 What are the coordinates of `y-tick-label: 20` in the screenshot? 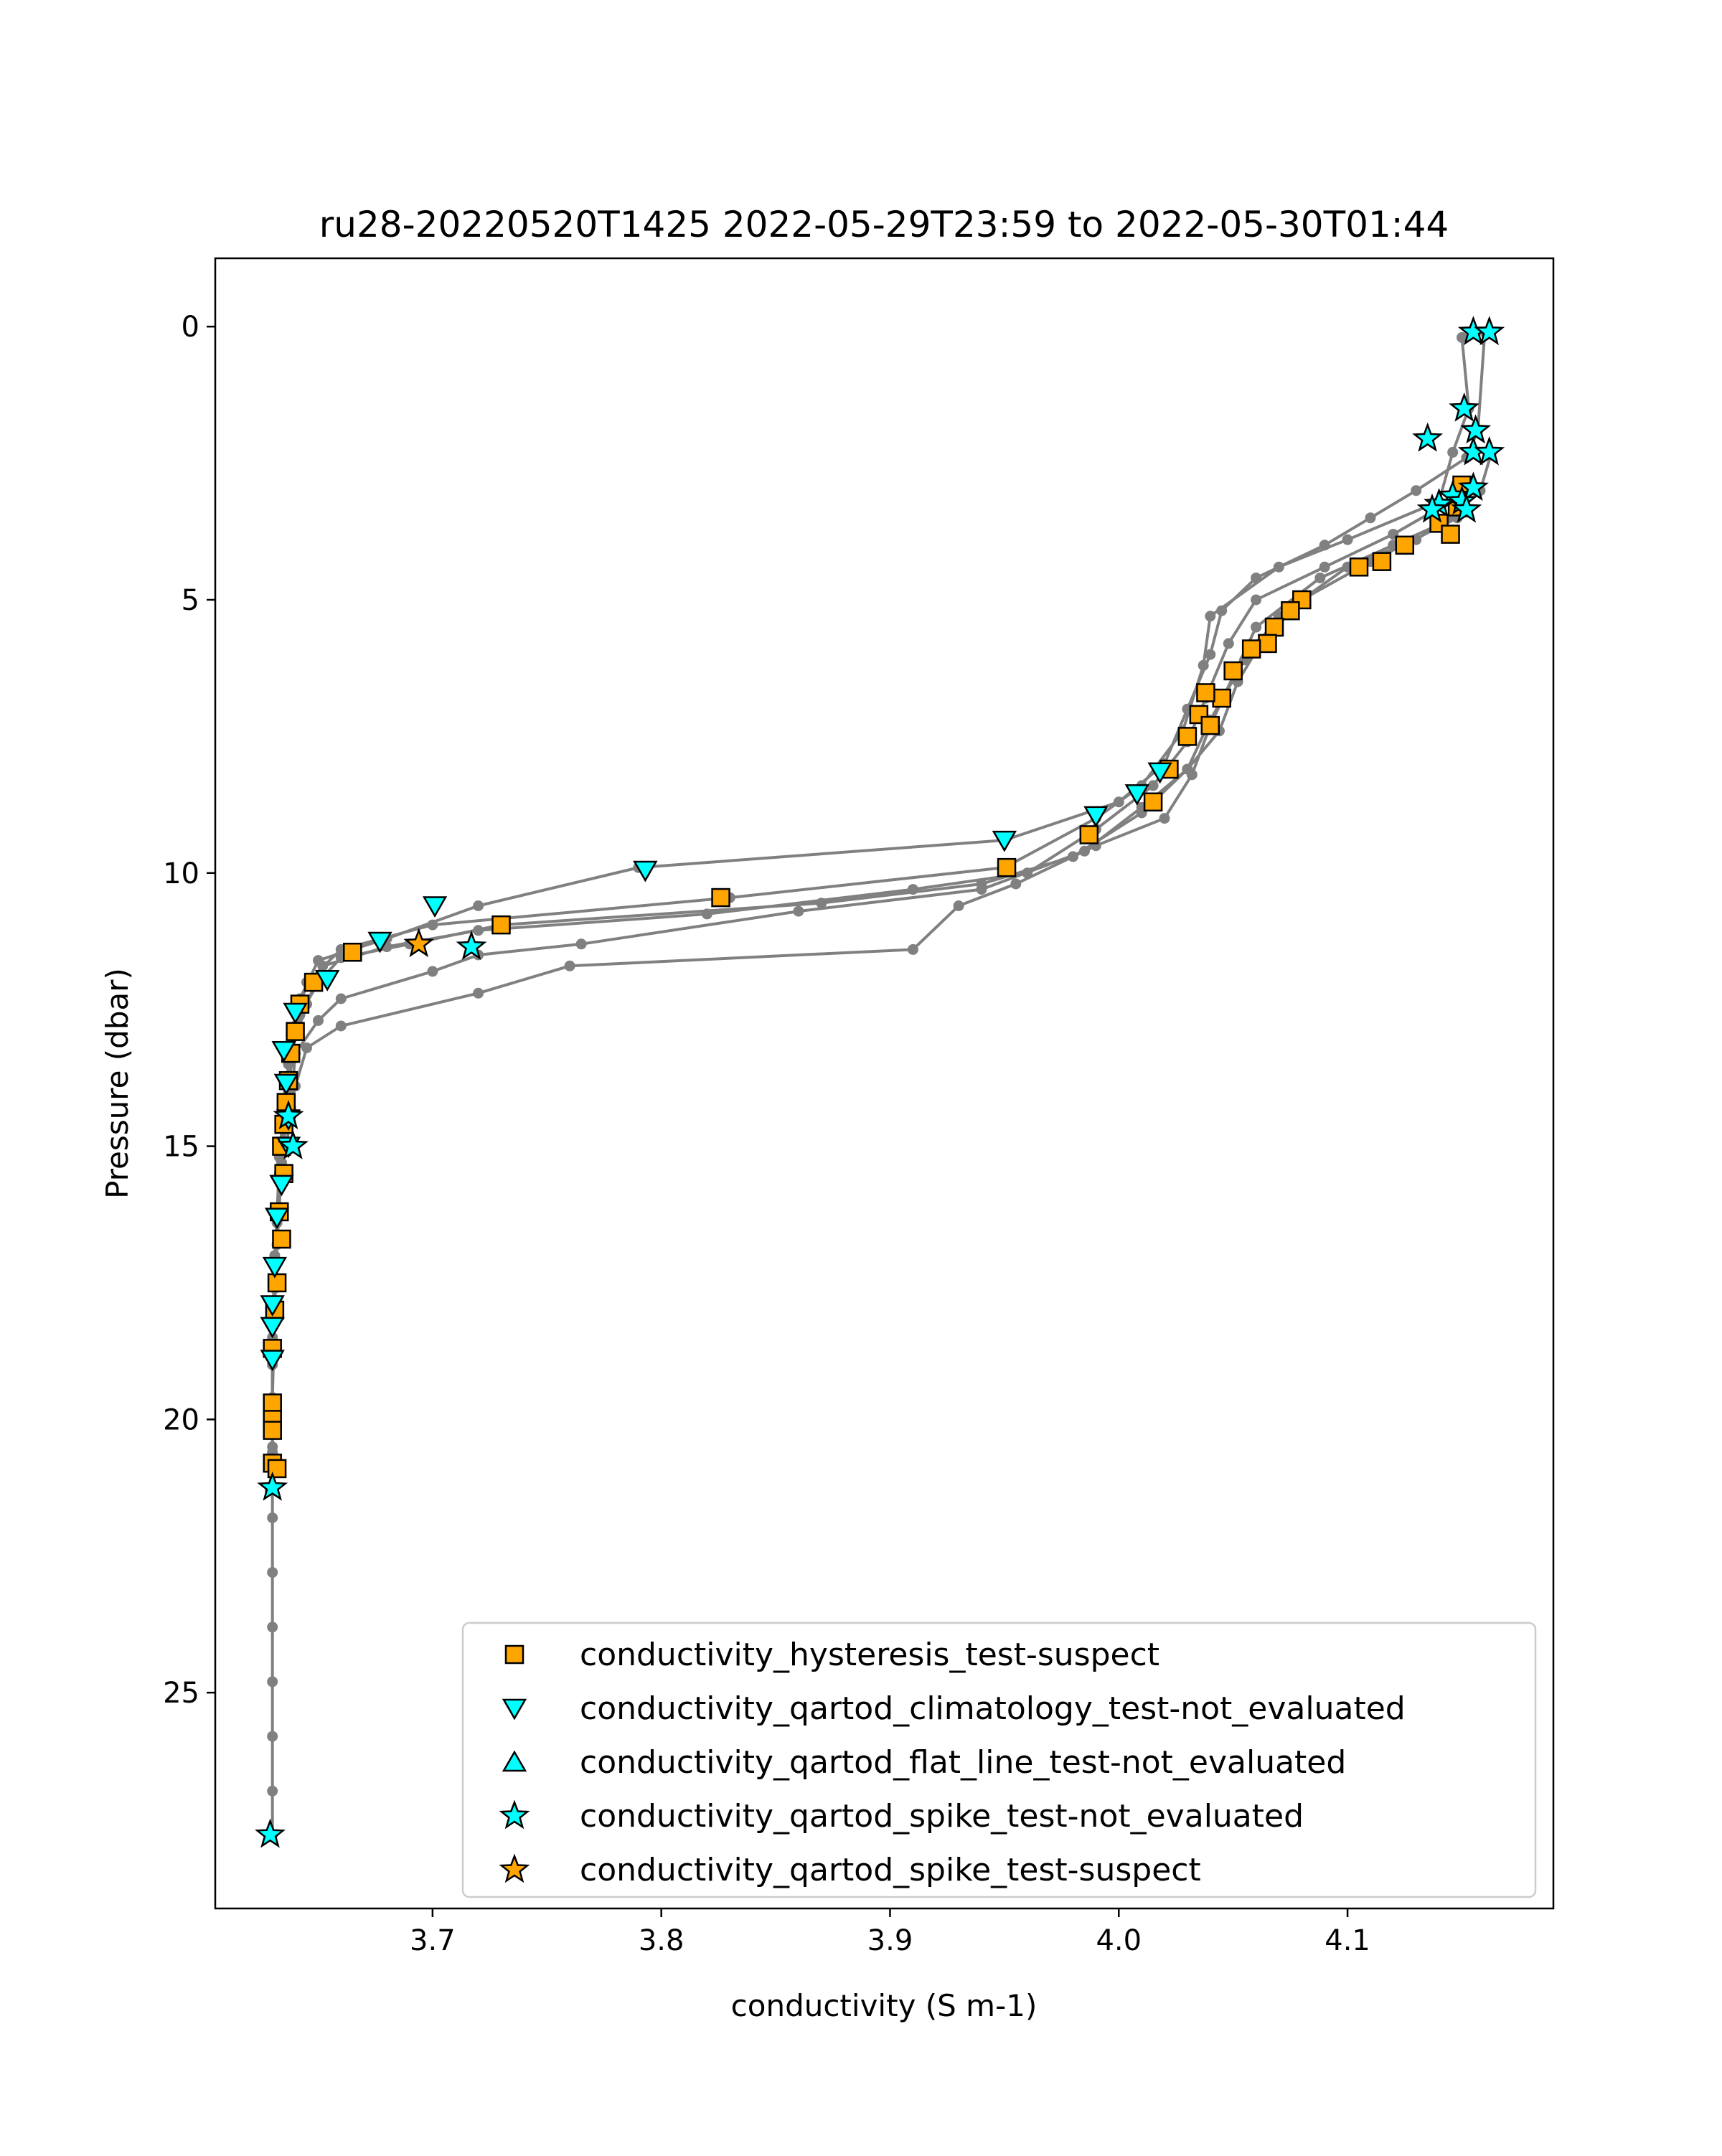 It's located at (181, 1420).